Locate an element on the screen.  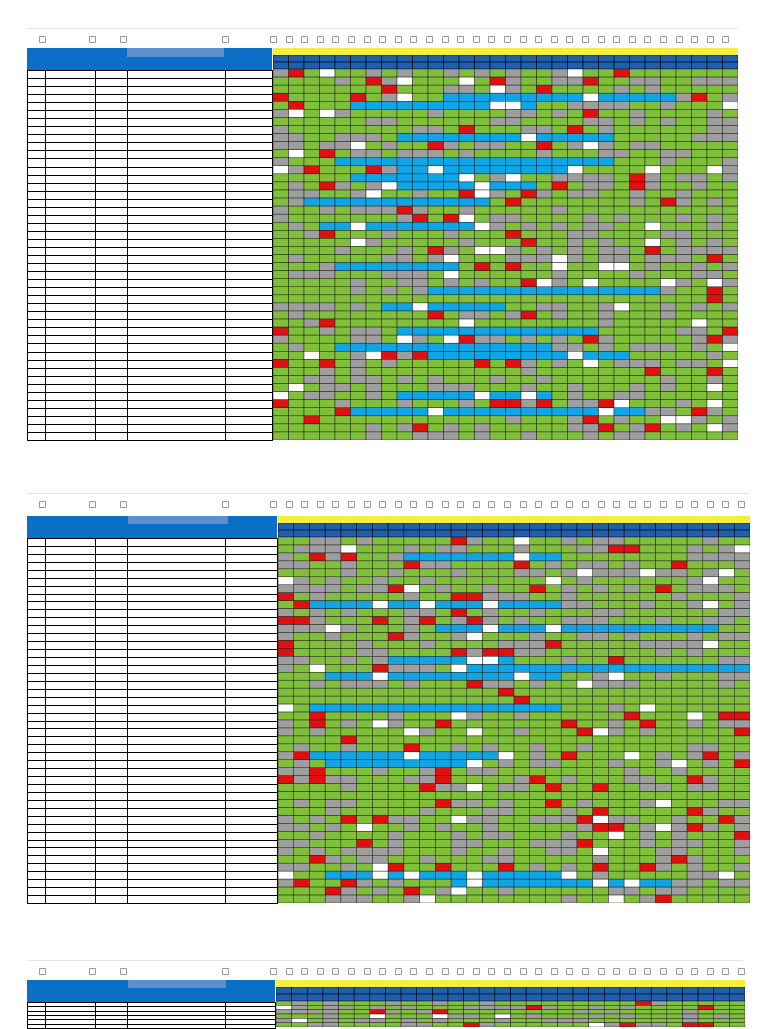
header-icon-strip: · · · · · · · · · · · · · · · · · · · · · · · · · · · · · · · · · · · is located at coordinates (388, 505).